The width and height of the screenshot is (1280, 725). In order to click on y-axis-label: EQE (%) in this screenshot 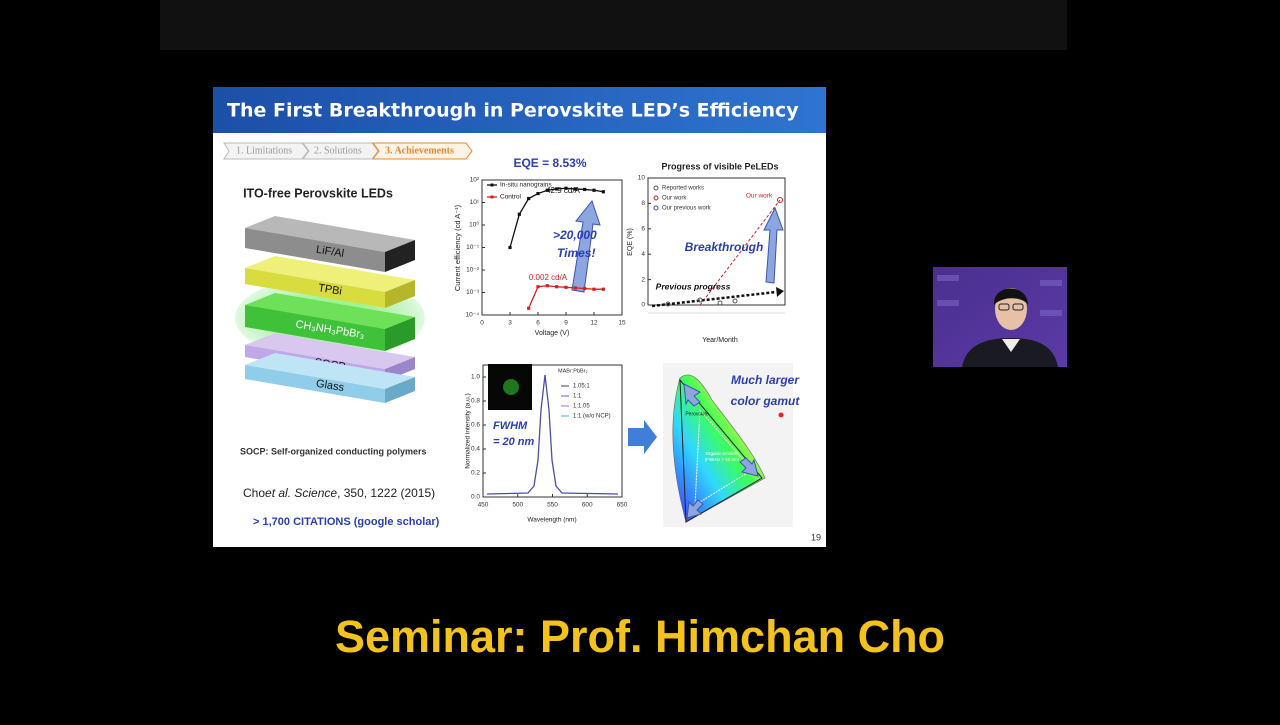, I will do `click(630, 242)`.